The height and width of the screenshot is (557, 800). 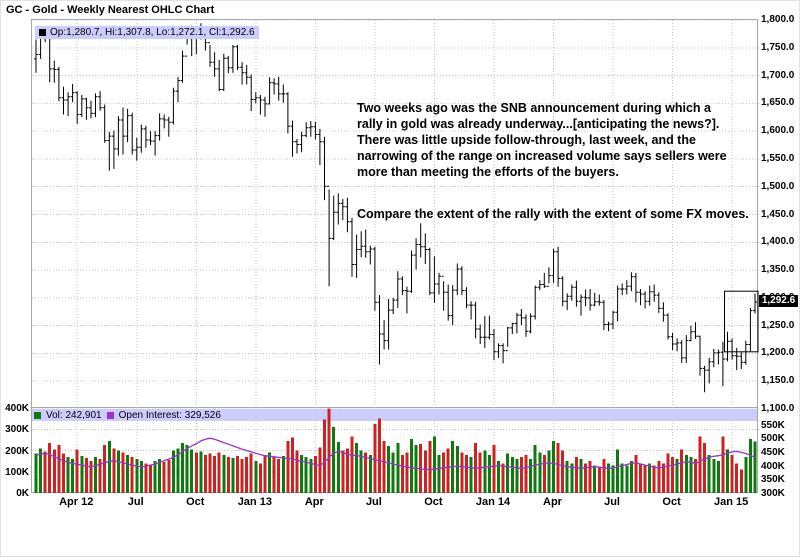 What do you see at coordinates (778, 47) in the screenshot?
I see `price-tick-label: 1,750.0` at bounding box center [778, 47].